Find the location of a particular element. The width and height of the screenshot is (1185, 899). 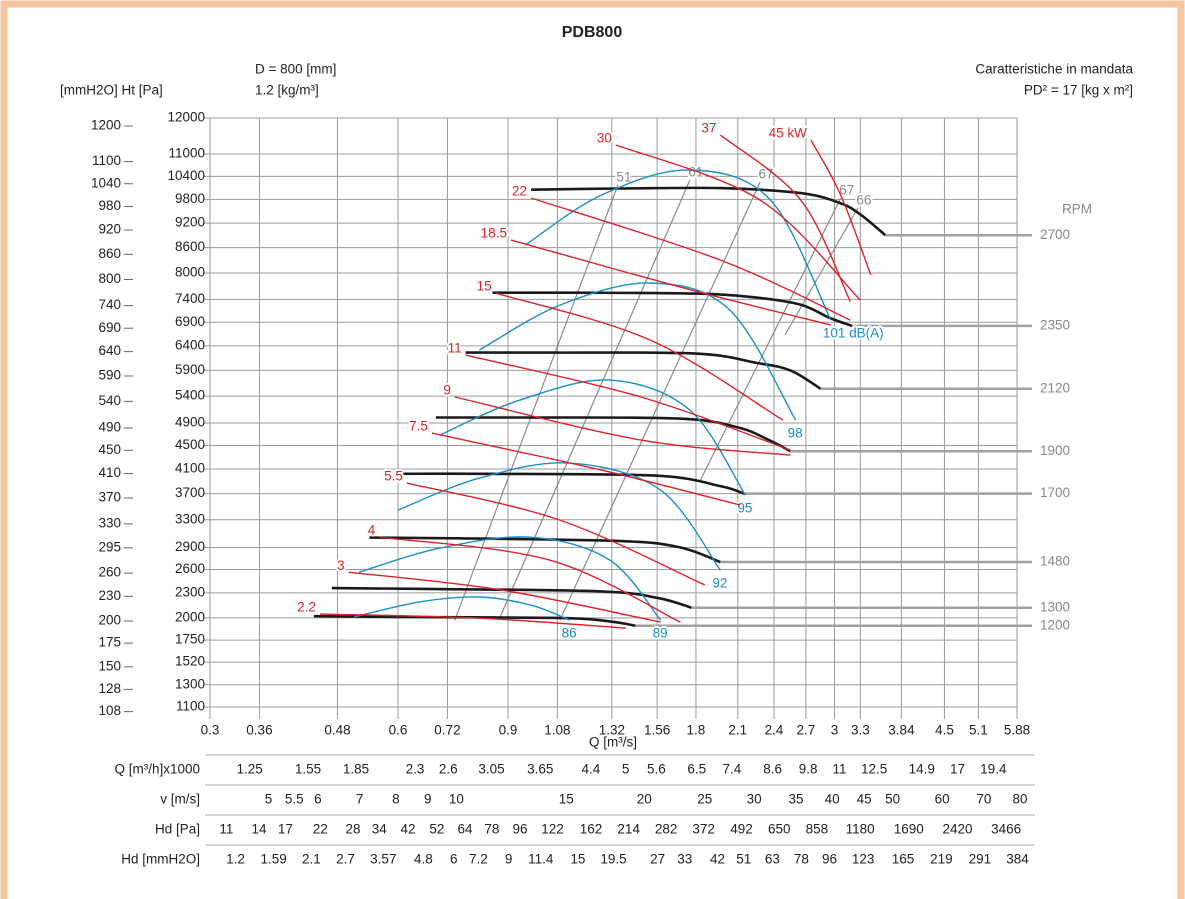

y-tick-label: 6400 is located at coordinates (190, 344).